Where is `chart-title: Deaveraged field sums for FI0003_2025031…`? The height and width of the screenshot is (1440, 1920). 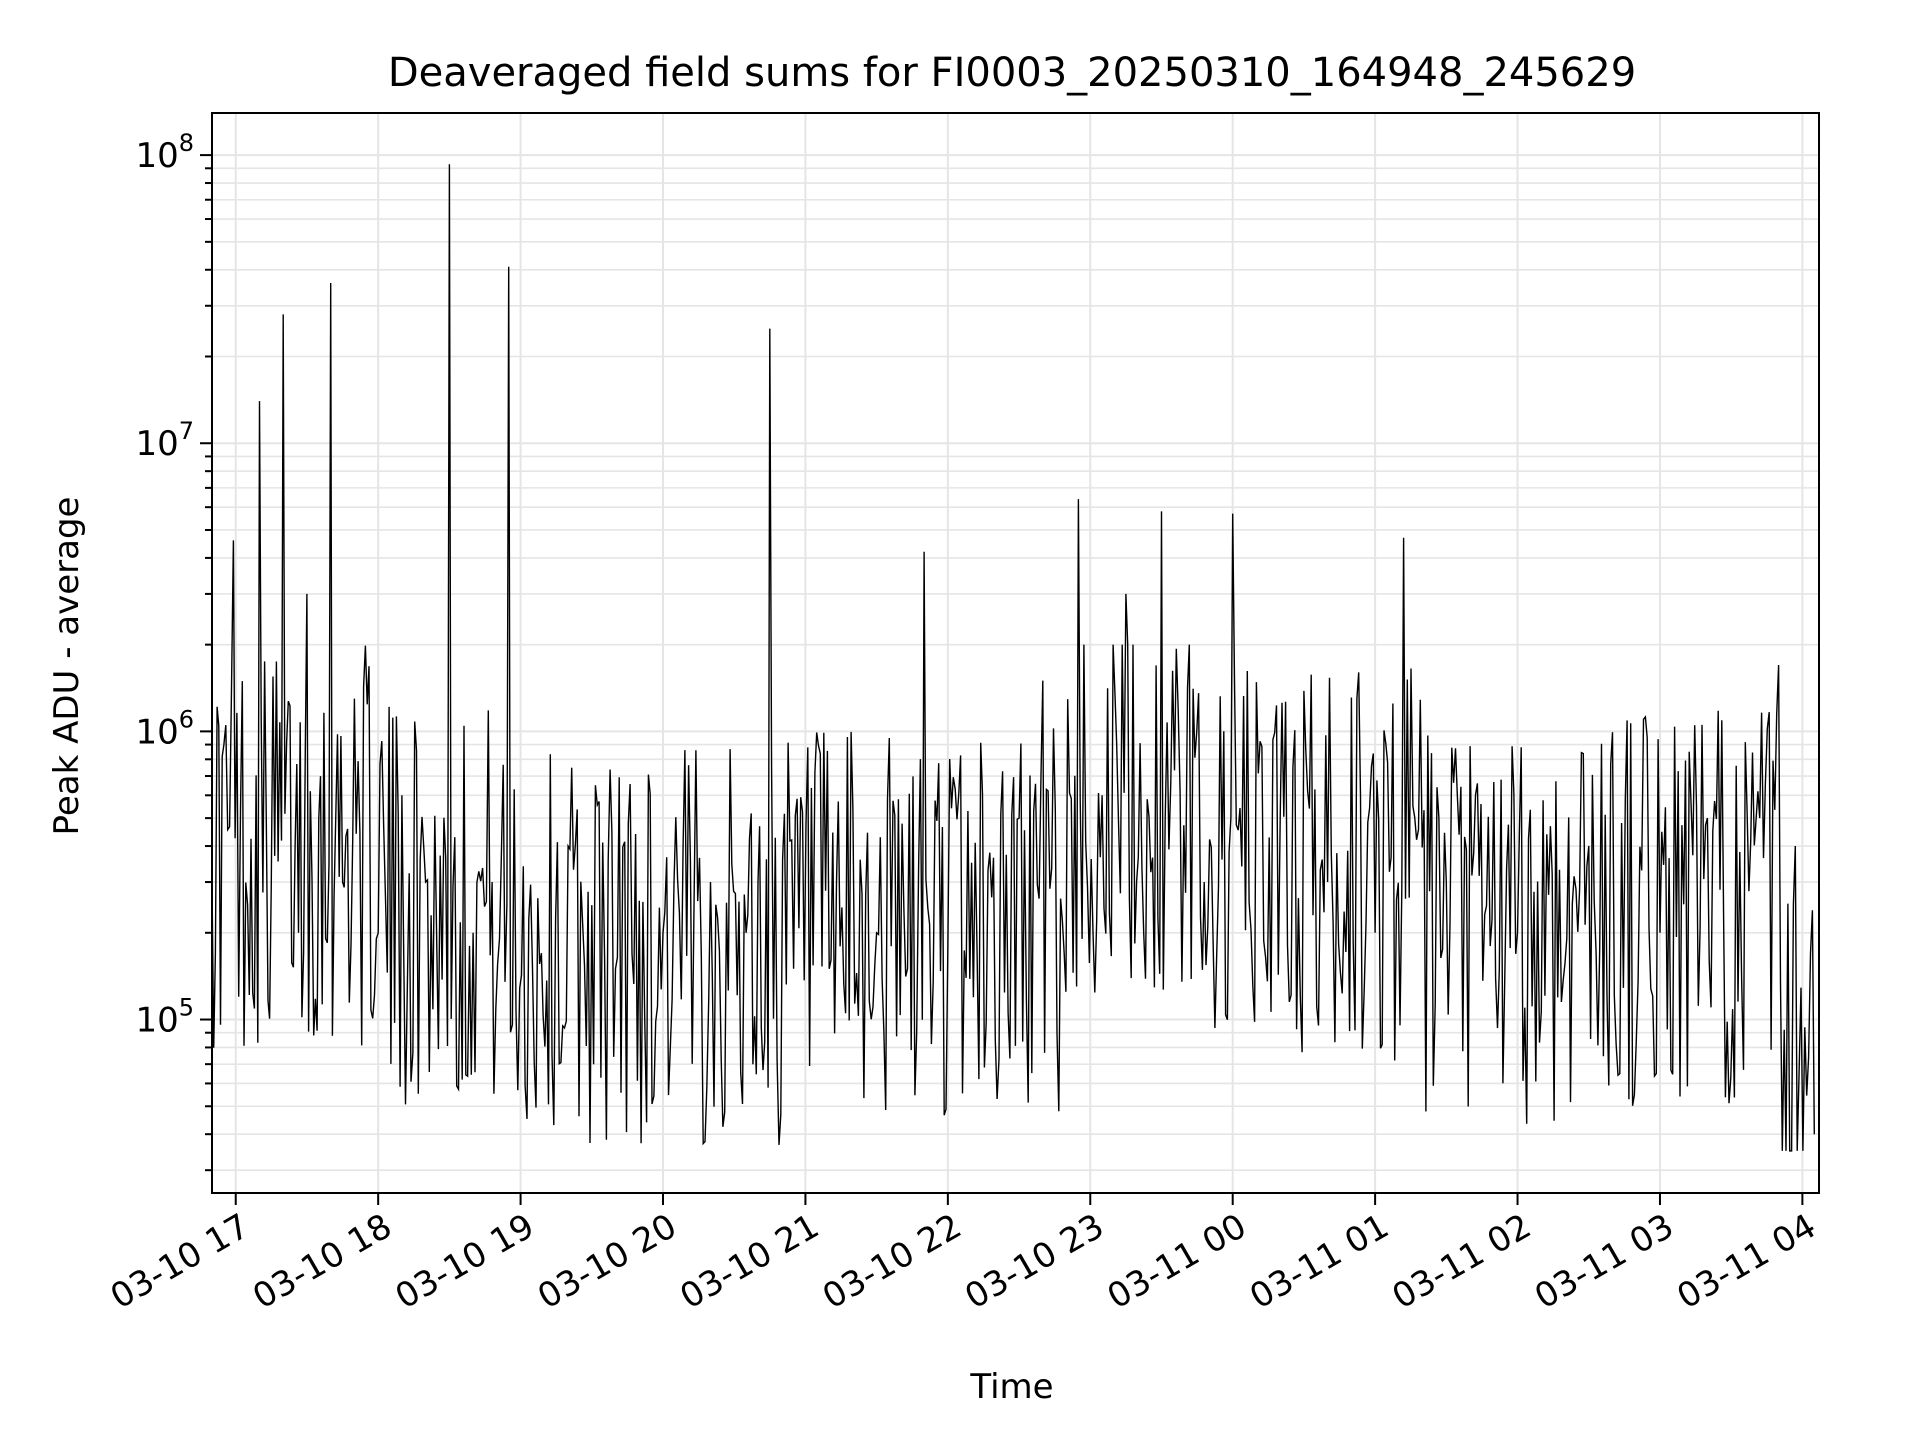 chart-title: Deaveraged field sums for FI0003_2025031… is located at coordinates (1012, 73).